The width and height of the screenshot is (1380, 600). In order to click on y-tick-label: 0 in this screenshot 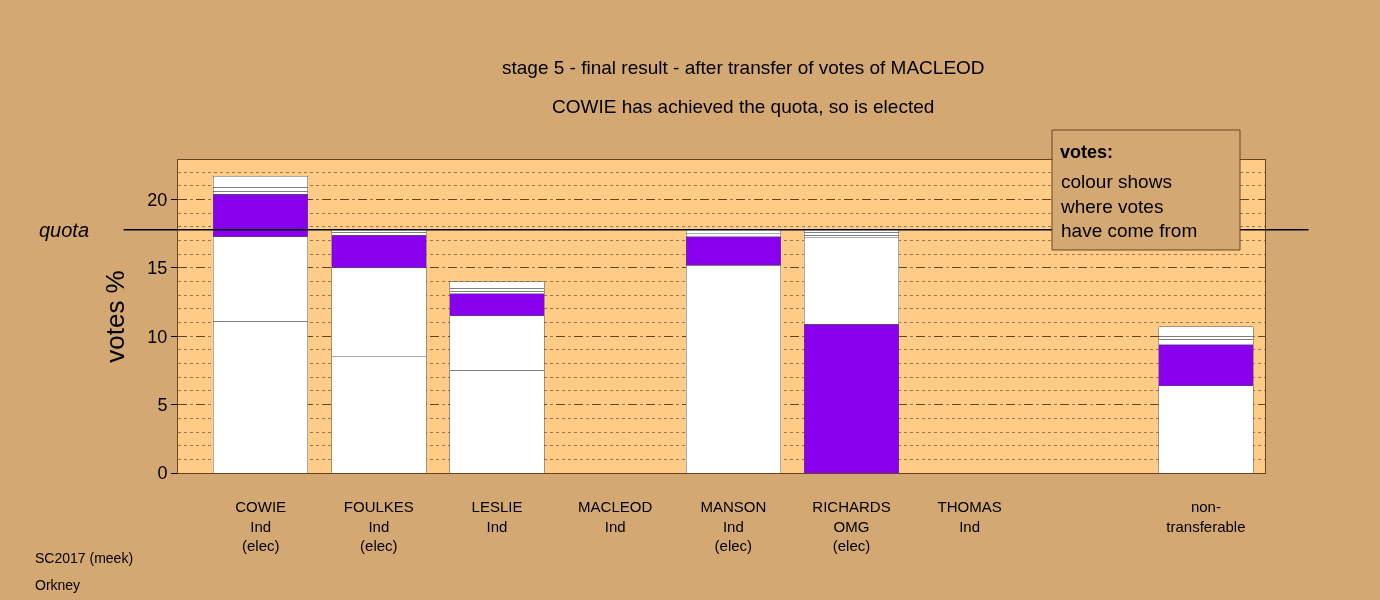, I will do `click(162, 473)`.